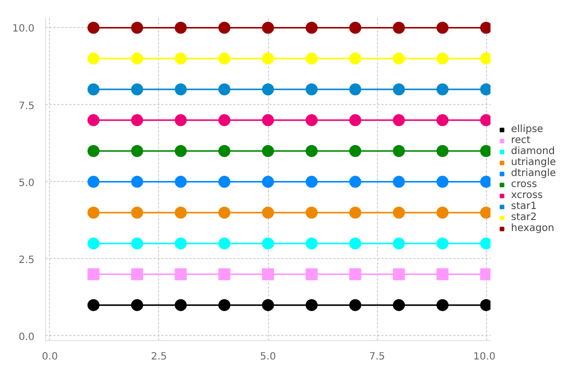  Describe the element at coordinates (527, 195) in the screenshot. I see `legend-label: xcross` at that location.